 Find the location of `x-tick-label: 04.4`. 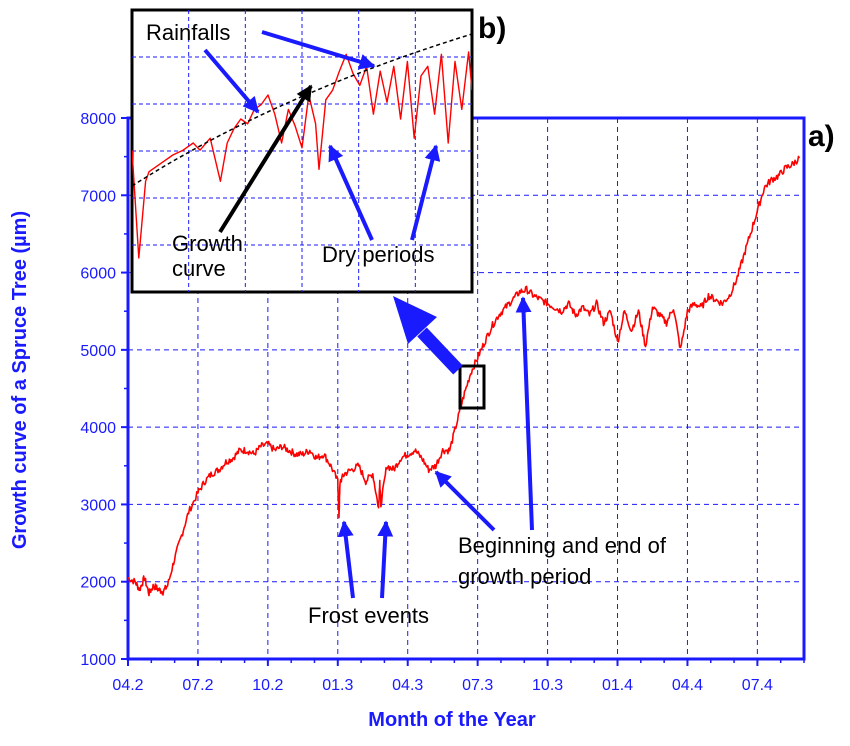

x-tick-label: 04.4 is located at coordinates (687, 685).